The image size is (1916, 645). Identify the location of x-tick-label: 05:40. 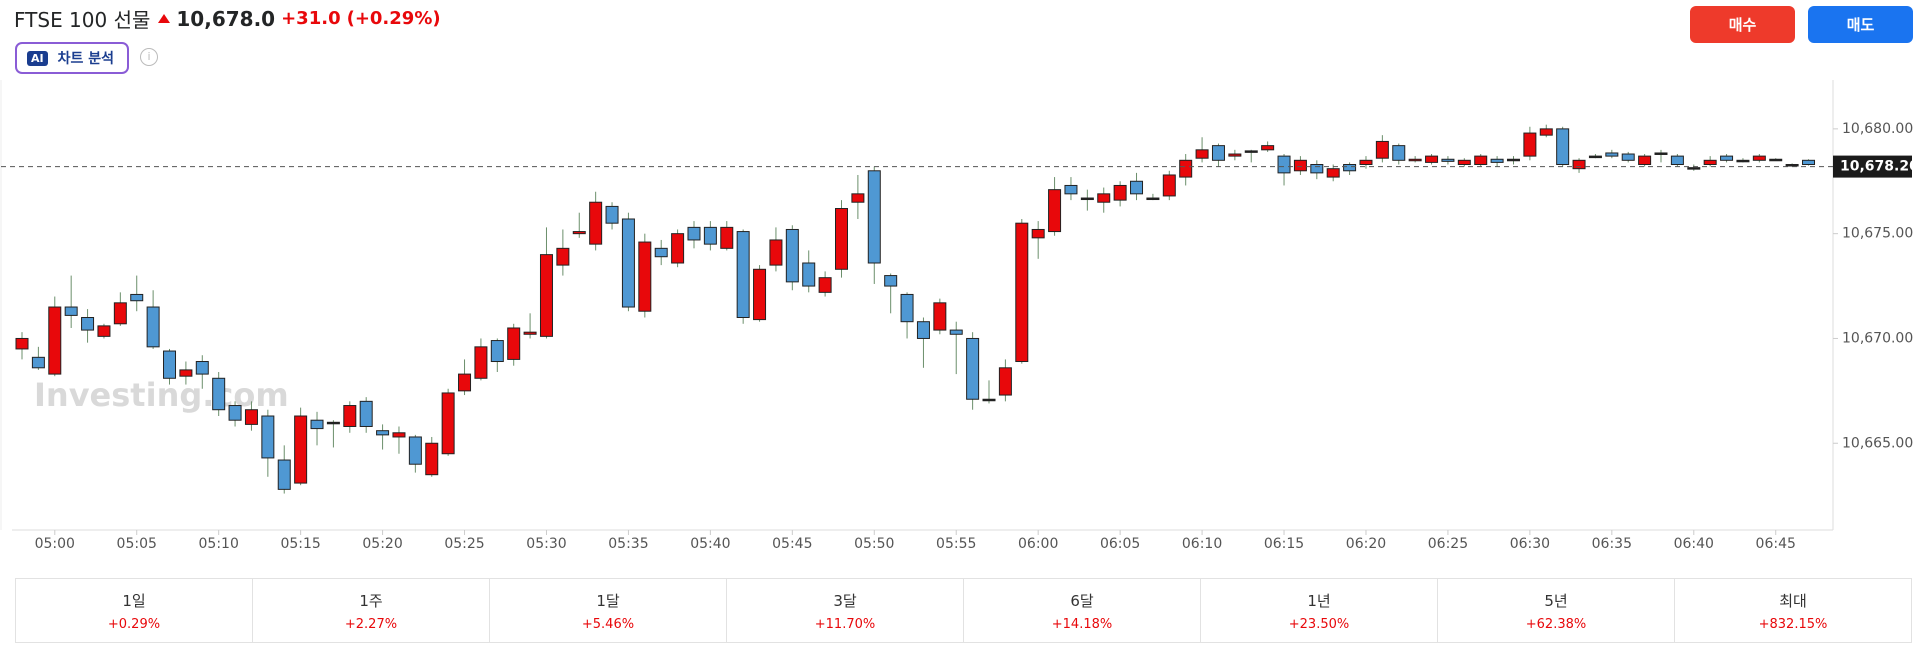
(710, 544).